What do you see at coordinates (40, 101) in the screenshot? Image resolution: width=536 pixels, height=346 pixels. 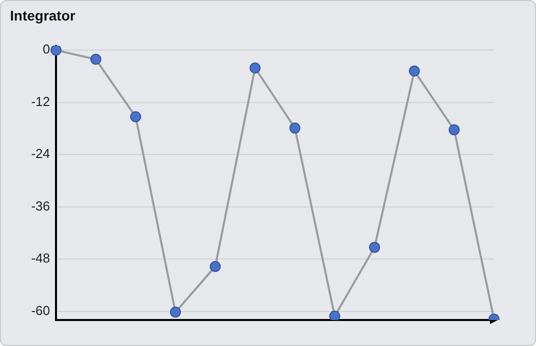 I see `y-tick-label: -12` at bounding box center [40, 101].